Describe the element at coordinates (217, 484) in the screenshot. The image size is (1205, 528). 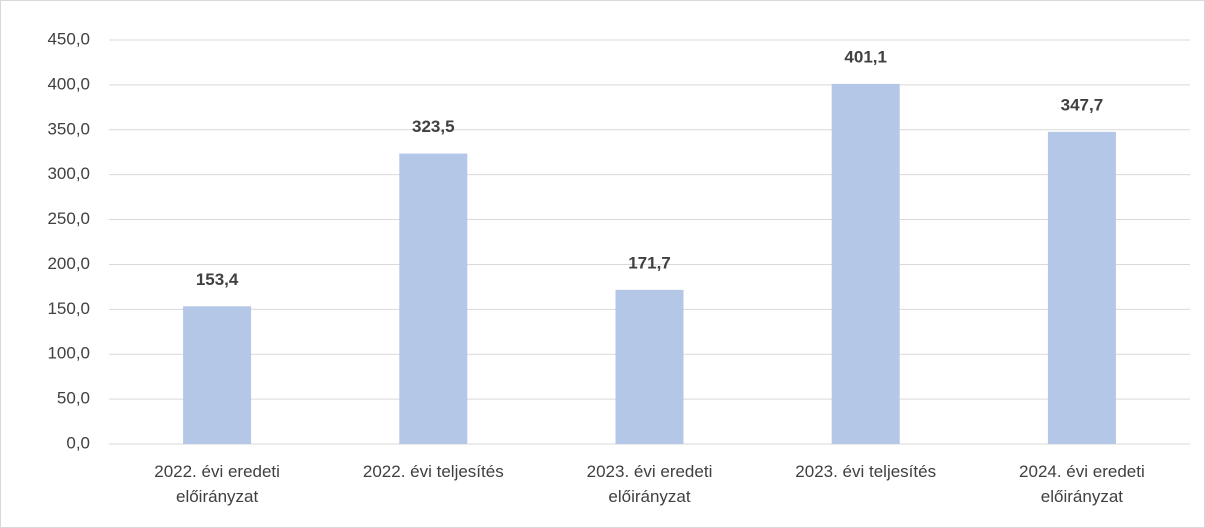
I see `x-tick-label: 2022. évi eredeti előirányzat` at that location.